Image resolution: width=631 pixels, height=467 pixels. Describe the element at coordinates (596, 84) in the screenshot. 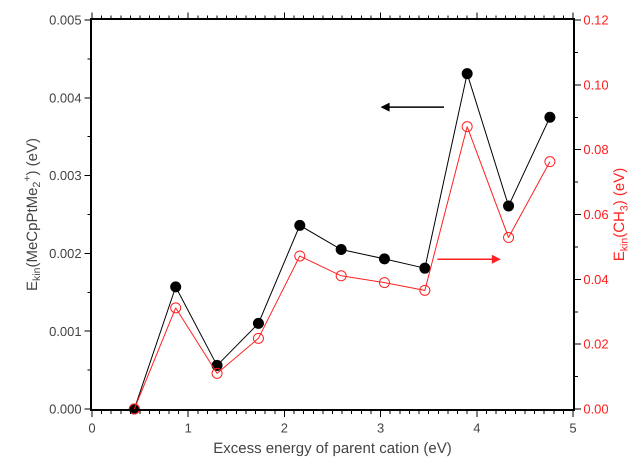

I see `y2-tick-label: 0.10` at that location.